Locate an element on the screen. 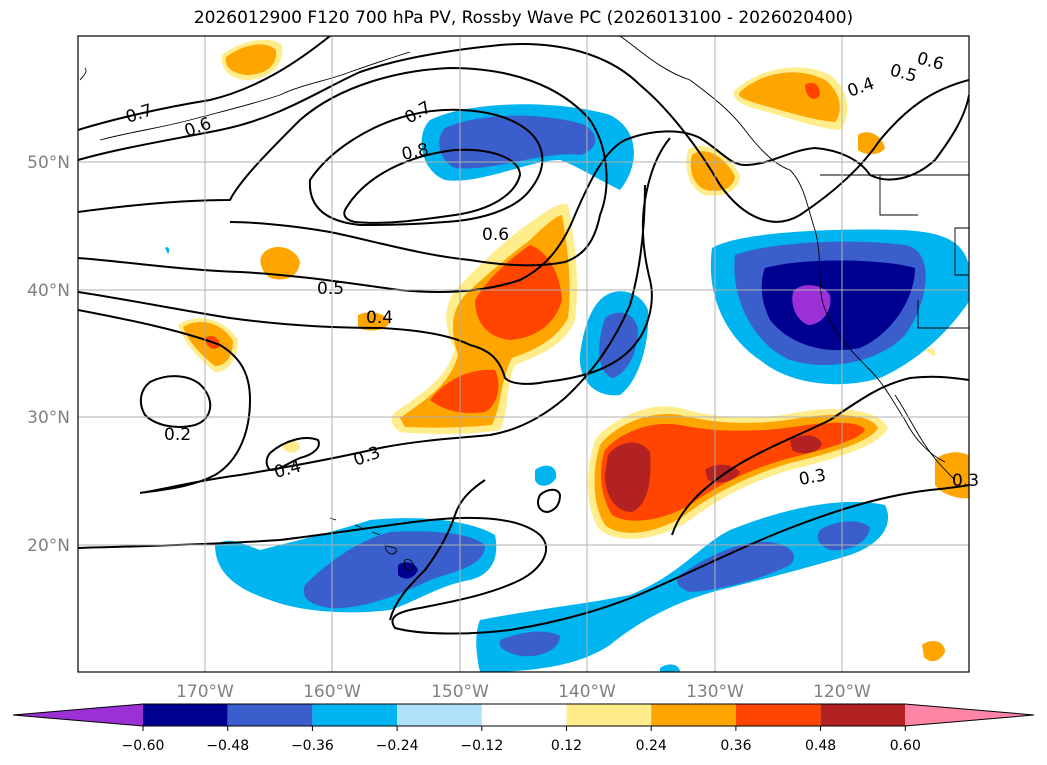 This screenshot has height=765, width=1047. latitude-labels: 50°N 40°N 30°N 20°N is located at coordinates (48, 354).